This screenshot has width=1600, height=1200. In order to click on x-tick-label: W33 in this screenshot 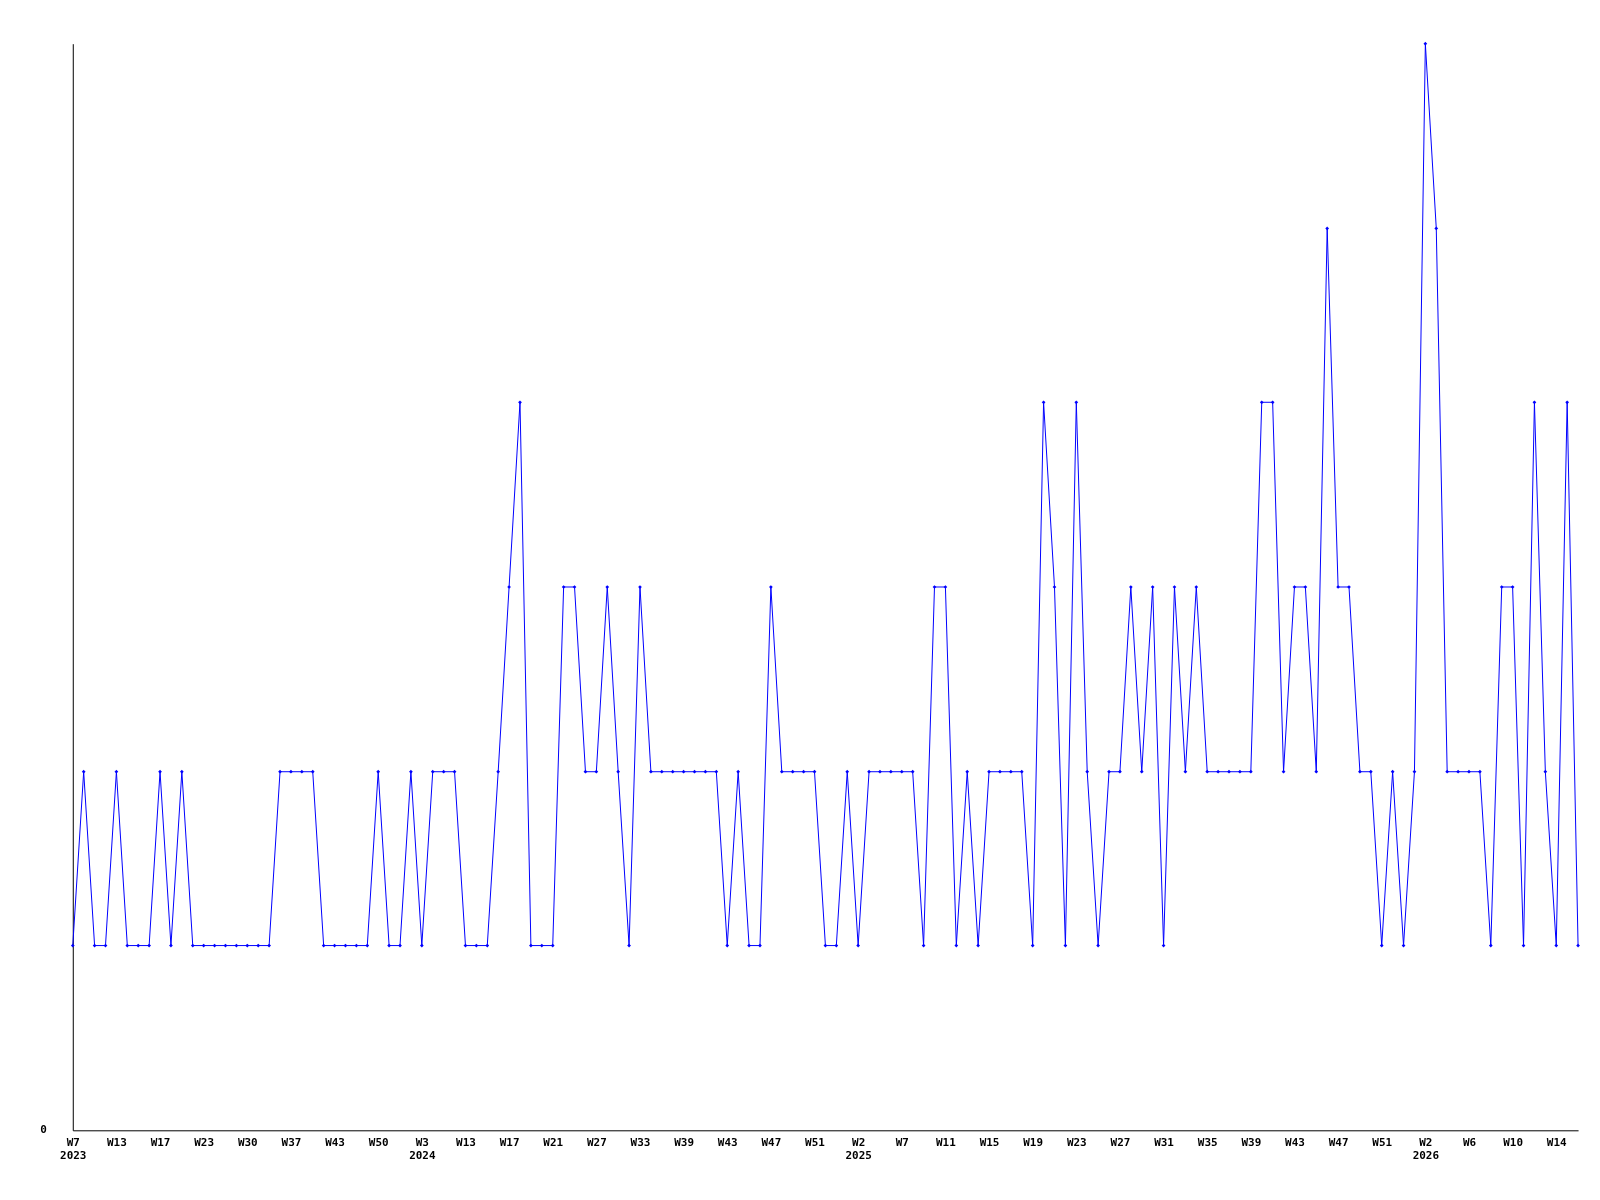, I will do `click(640, 1142)`.